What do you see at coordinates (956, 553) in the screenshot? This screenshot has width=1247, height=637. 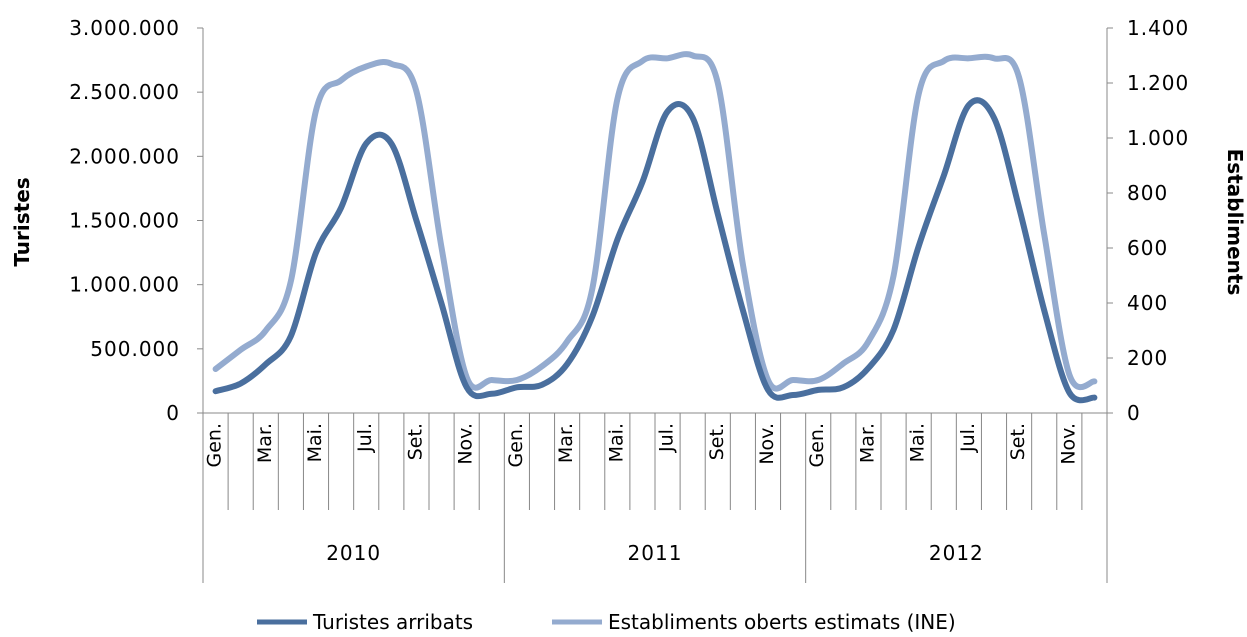 I see `x-year-label: 2012` at bounding box center [956, 553].